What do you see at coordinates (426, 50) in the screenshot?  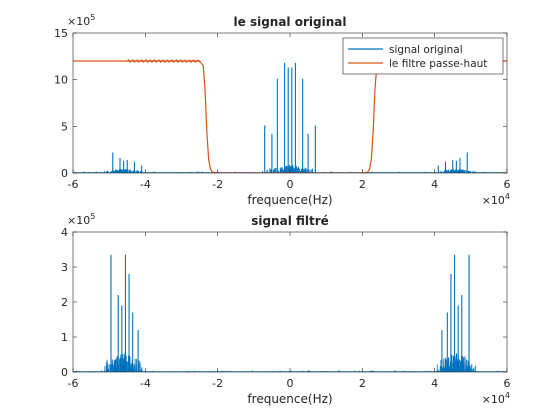 I see `legend-entry: signal original` at bounding box center [426, 50].